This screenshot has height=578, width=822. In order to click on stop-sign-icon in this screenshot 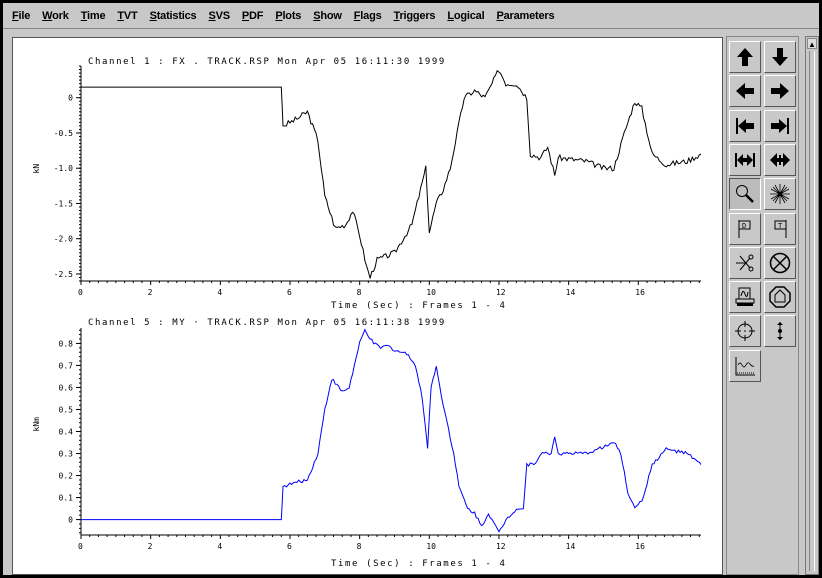, I will do `click(780, 297)`.